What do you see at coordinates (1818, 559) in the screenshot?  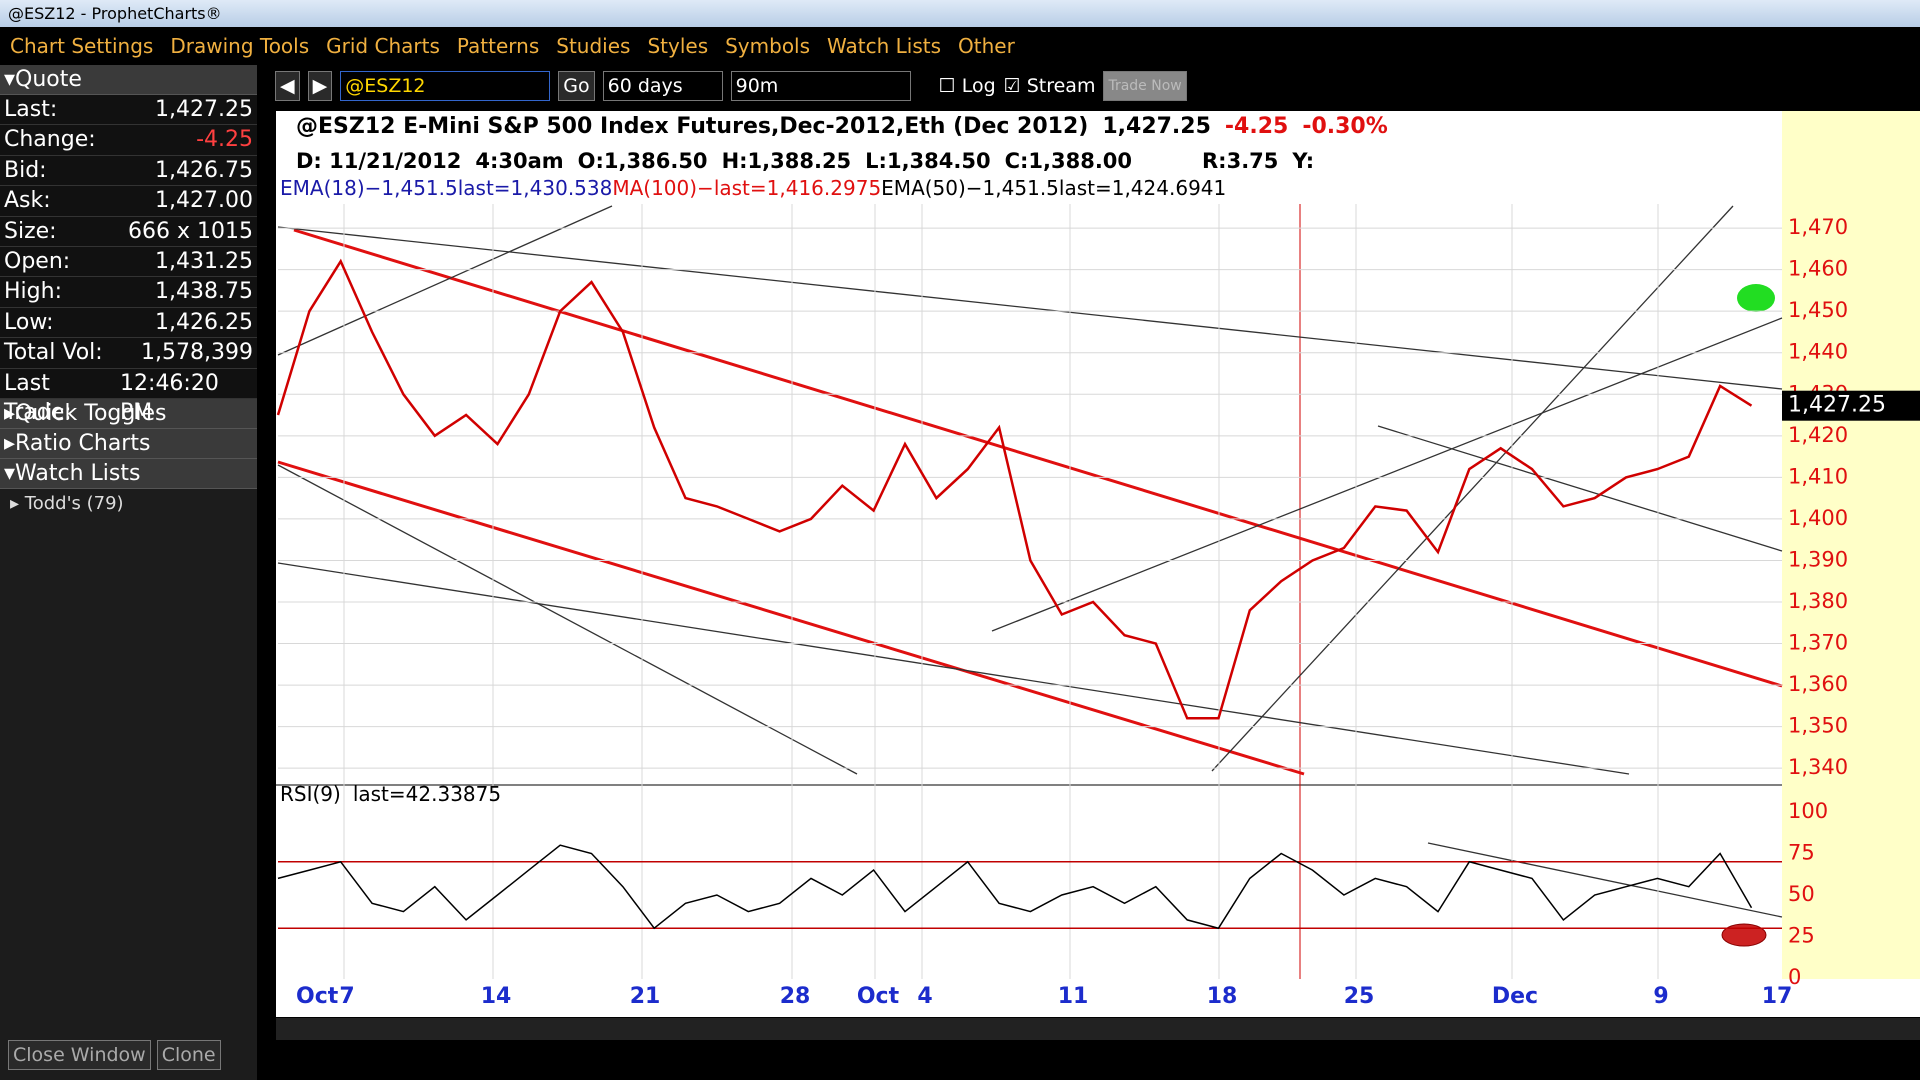 I see `y-tick-label: 1,390` at bounding box center [1818, 559].